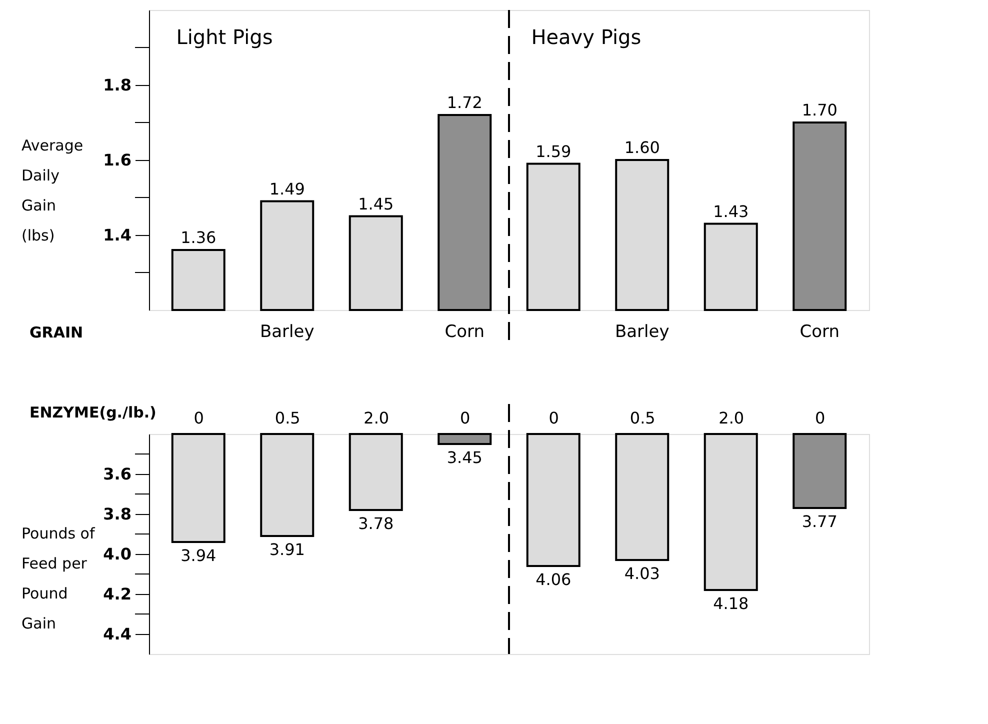 The height and width of the screenshot is (724, 988). Describe the element at coordinates (731, 211) in the screenshot. I see `data-label: 1.43` at that location.